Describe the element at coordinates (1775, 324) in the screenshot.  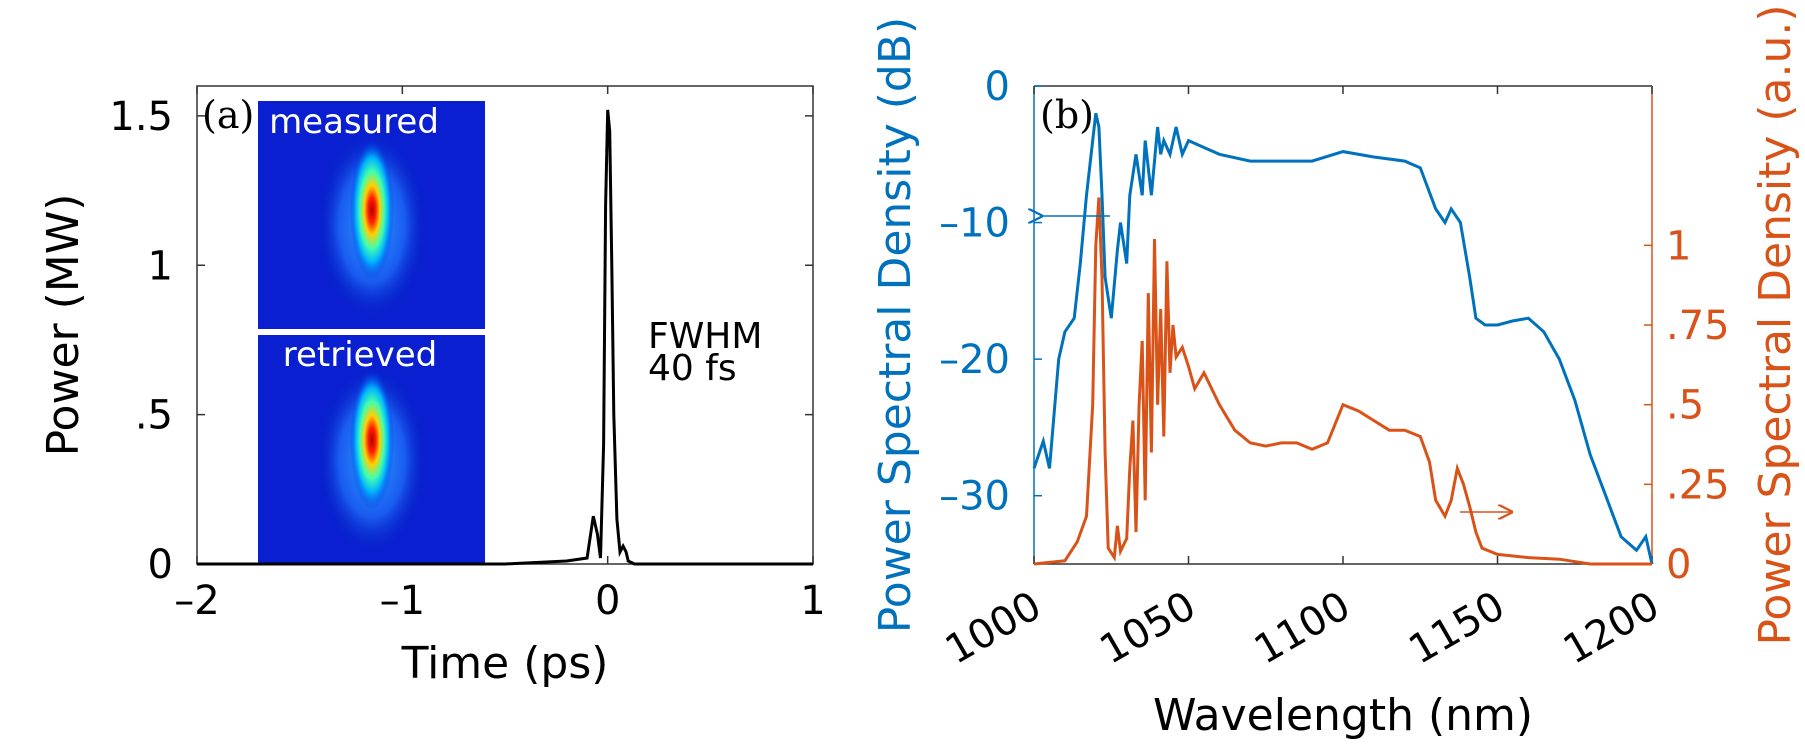
I see `panel-b-right-y-axis-label: Power Spectral Density (a.u.)` at that location.